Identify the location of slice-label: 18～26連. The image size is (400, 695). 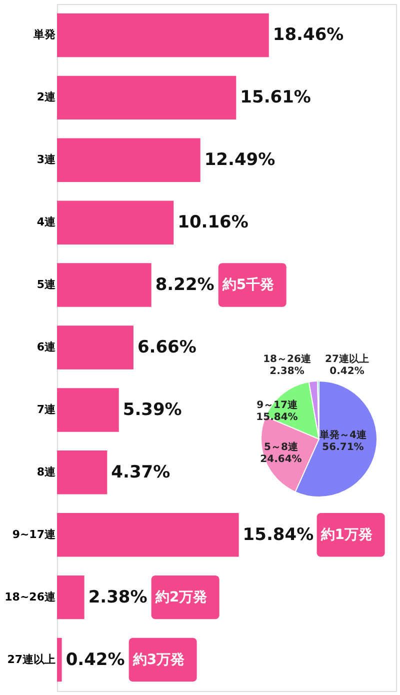
(287, 359).